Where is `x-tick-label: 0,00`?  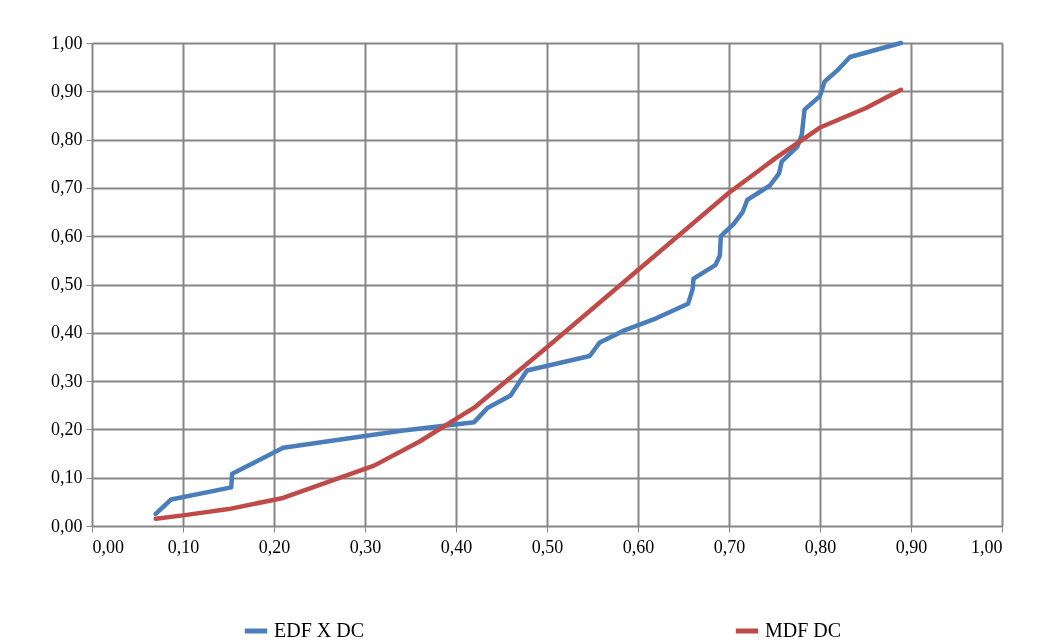 x-tick-label: 0,00 is located at coordinates (108, 546).